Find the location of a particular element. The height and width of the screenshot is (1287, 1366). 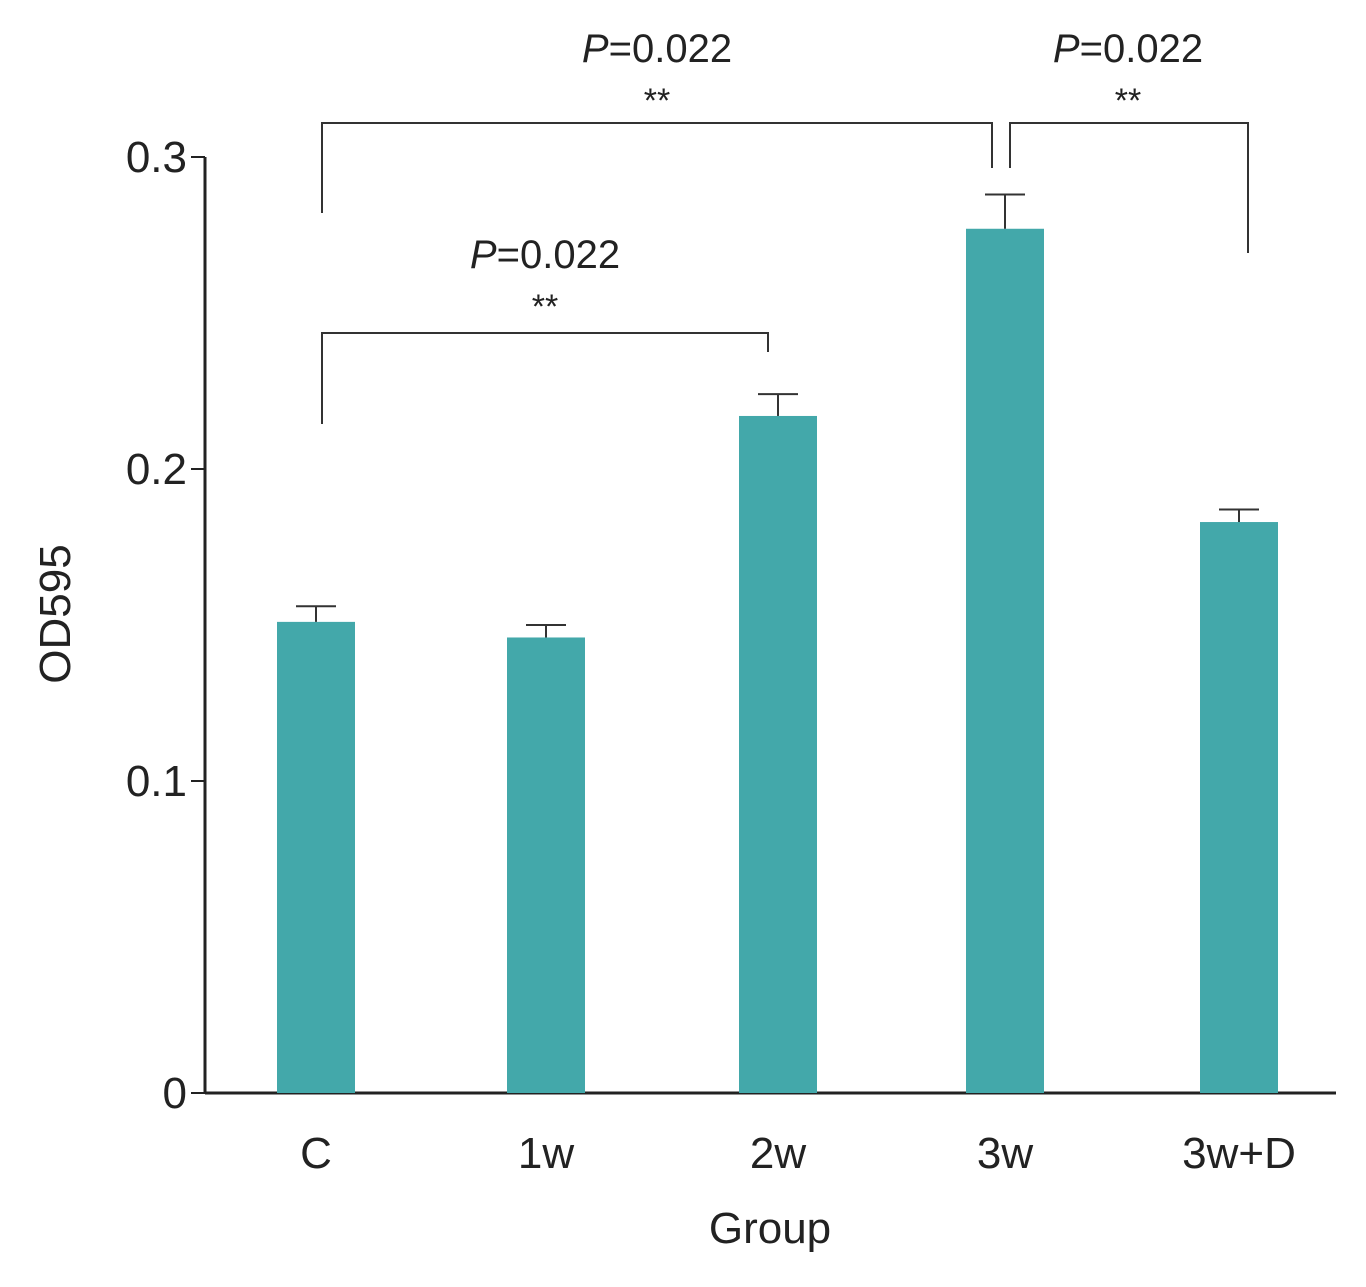

bar-C is located at coordinates (316, 857).